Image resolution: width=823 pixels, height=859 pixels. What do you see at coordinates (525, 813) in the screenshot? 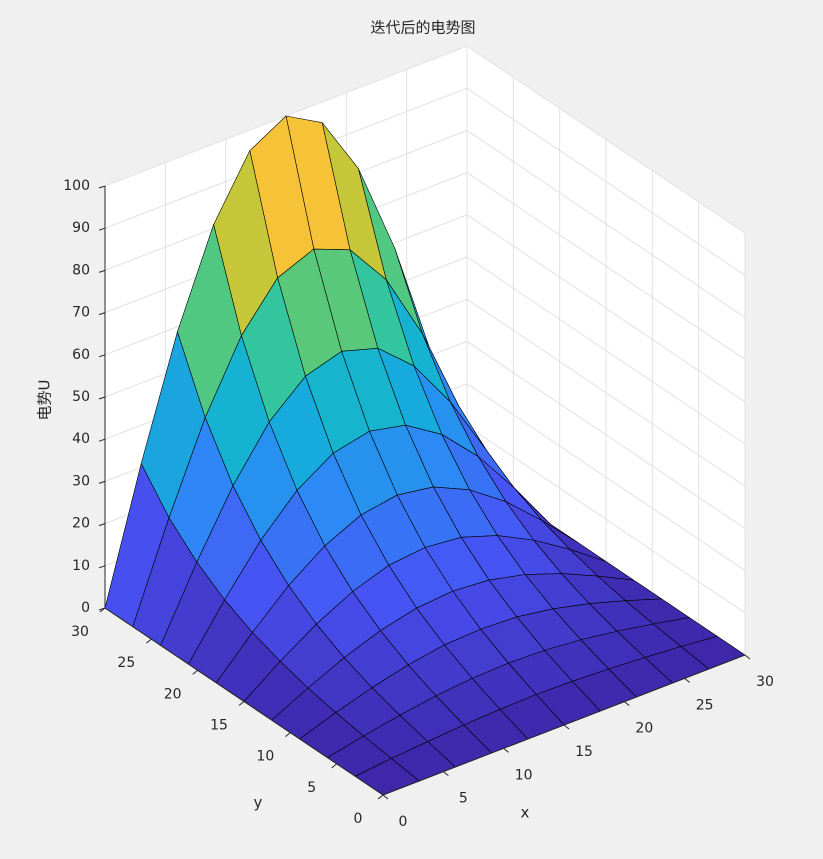
I see `x-axis-label: x` at bounding box center [525, 813].